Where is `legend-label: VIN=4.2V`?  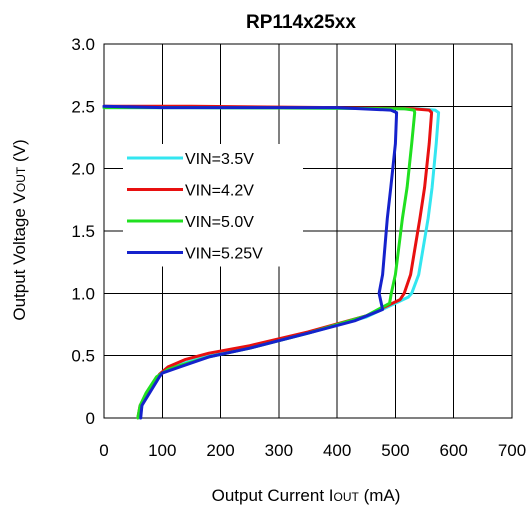
legend-label: VIN=4.2V is located at coordinates (219, 191).